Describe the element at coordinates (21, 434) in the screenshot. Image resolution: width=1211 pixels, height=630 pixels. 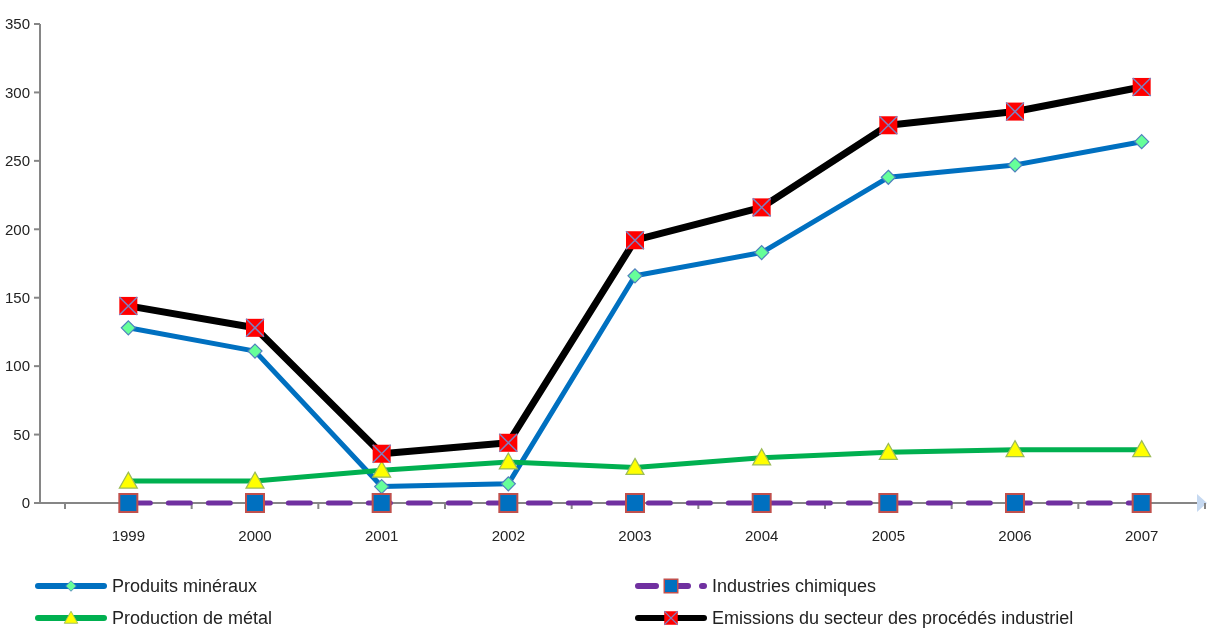
I see `y-tick-label: 50` at that location.